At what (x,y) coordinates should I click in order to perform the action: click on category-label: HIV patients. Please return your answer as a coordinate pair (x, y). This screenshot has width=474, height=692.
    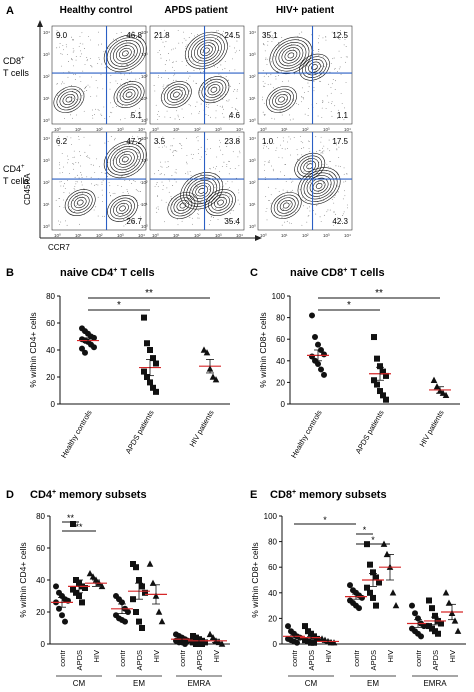
    Looking at the image, I should click on (202, 428).